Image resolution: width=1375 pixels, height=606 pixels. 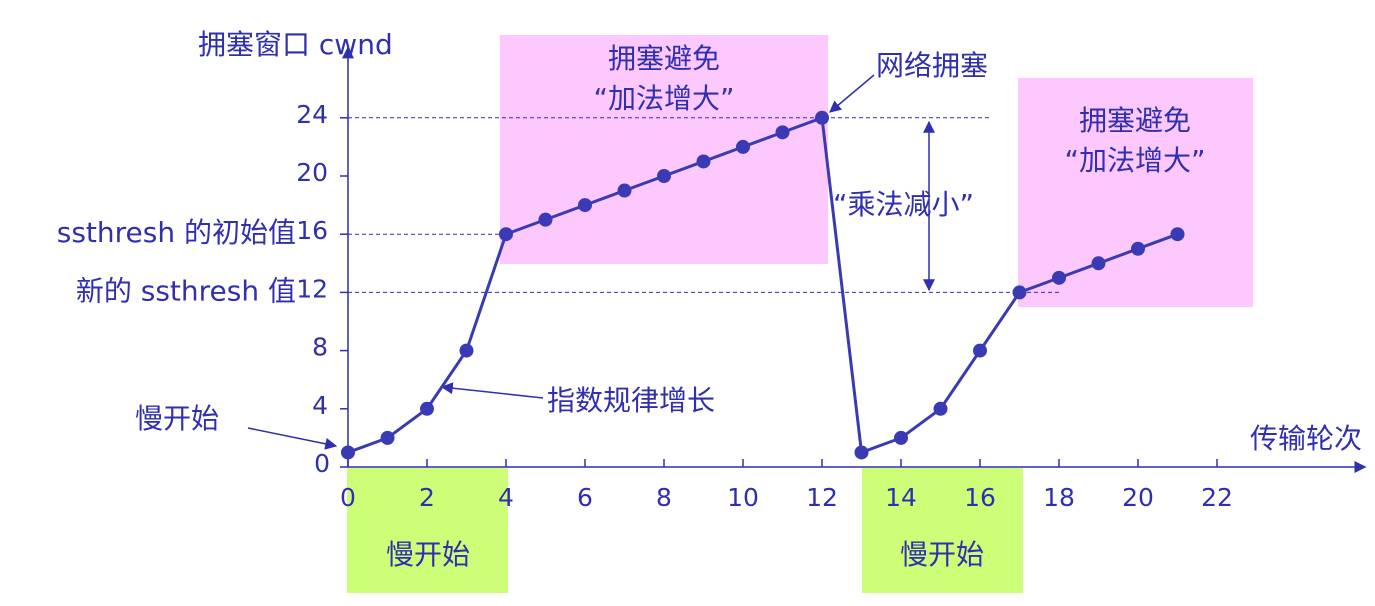 What do you see at coordinates (743, 497) in the screenshot?
I see `x-tick-label: 10` at bounding box center [743, 497].